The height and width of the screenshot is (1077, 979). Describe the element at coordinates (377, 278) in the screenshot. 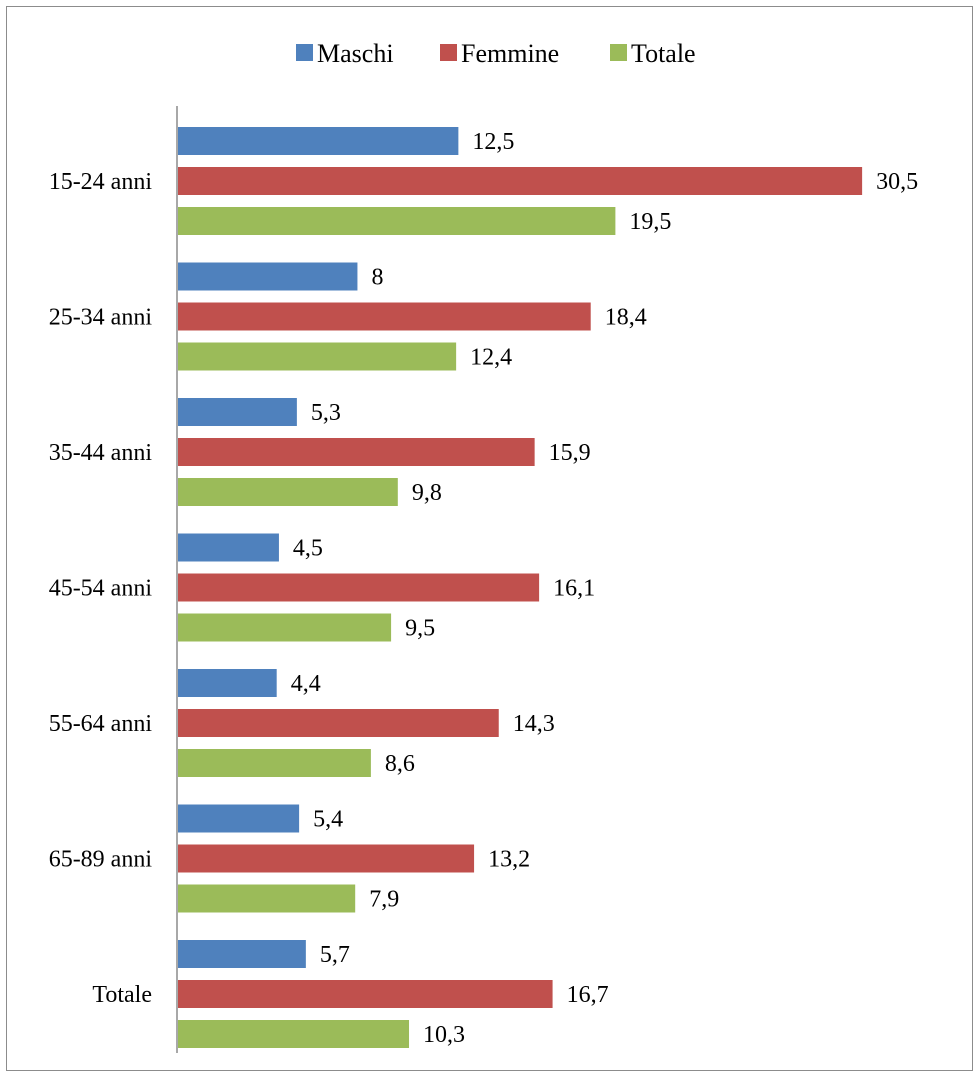

I see `data-label-1-2: 8` at that location.